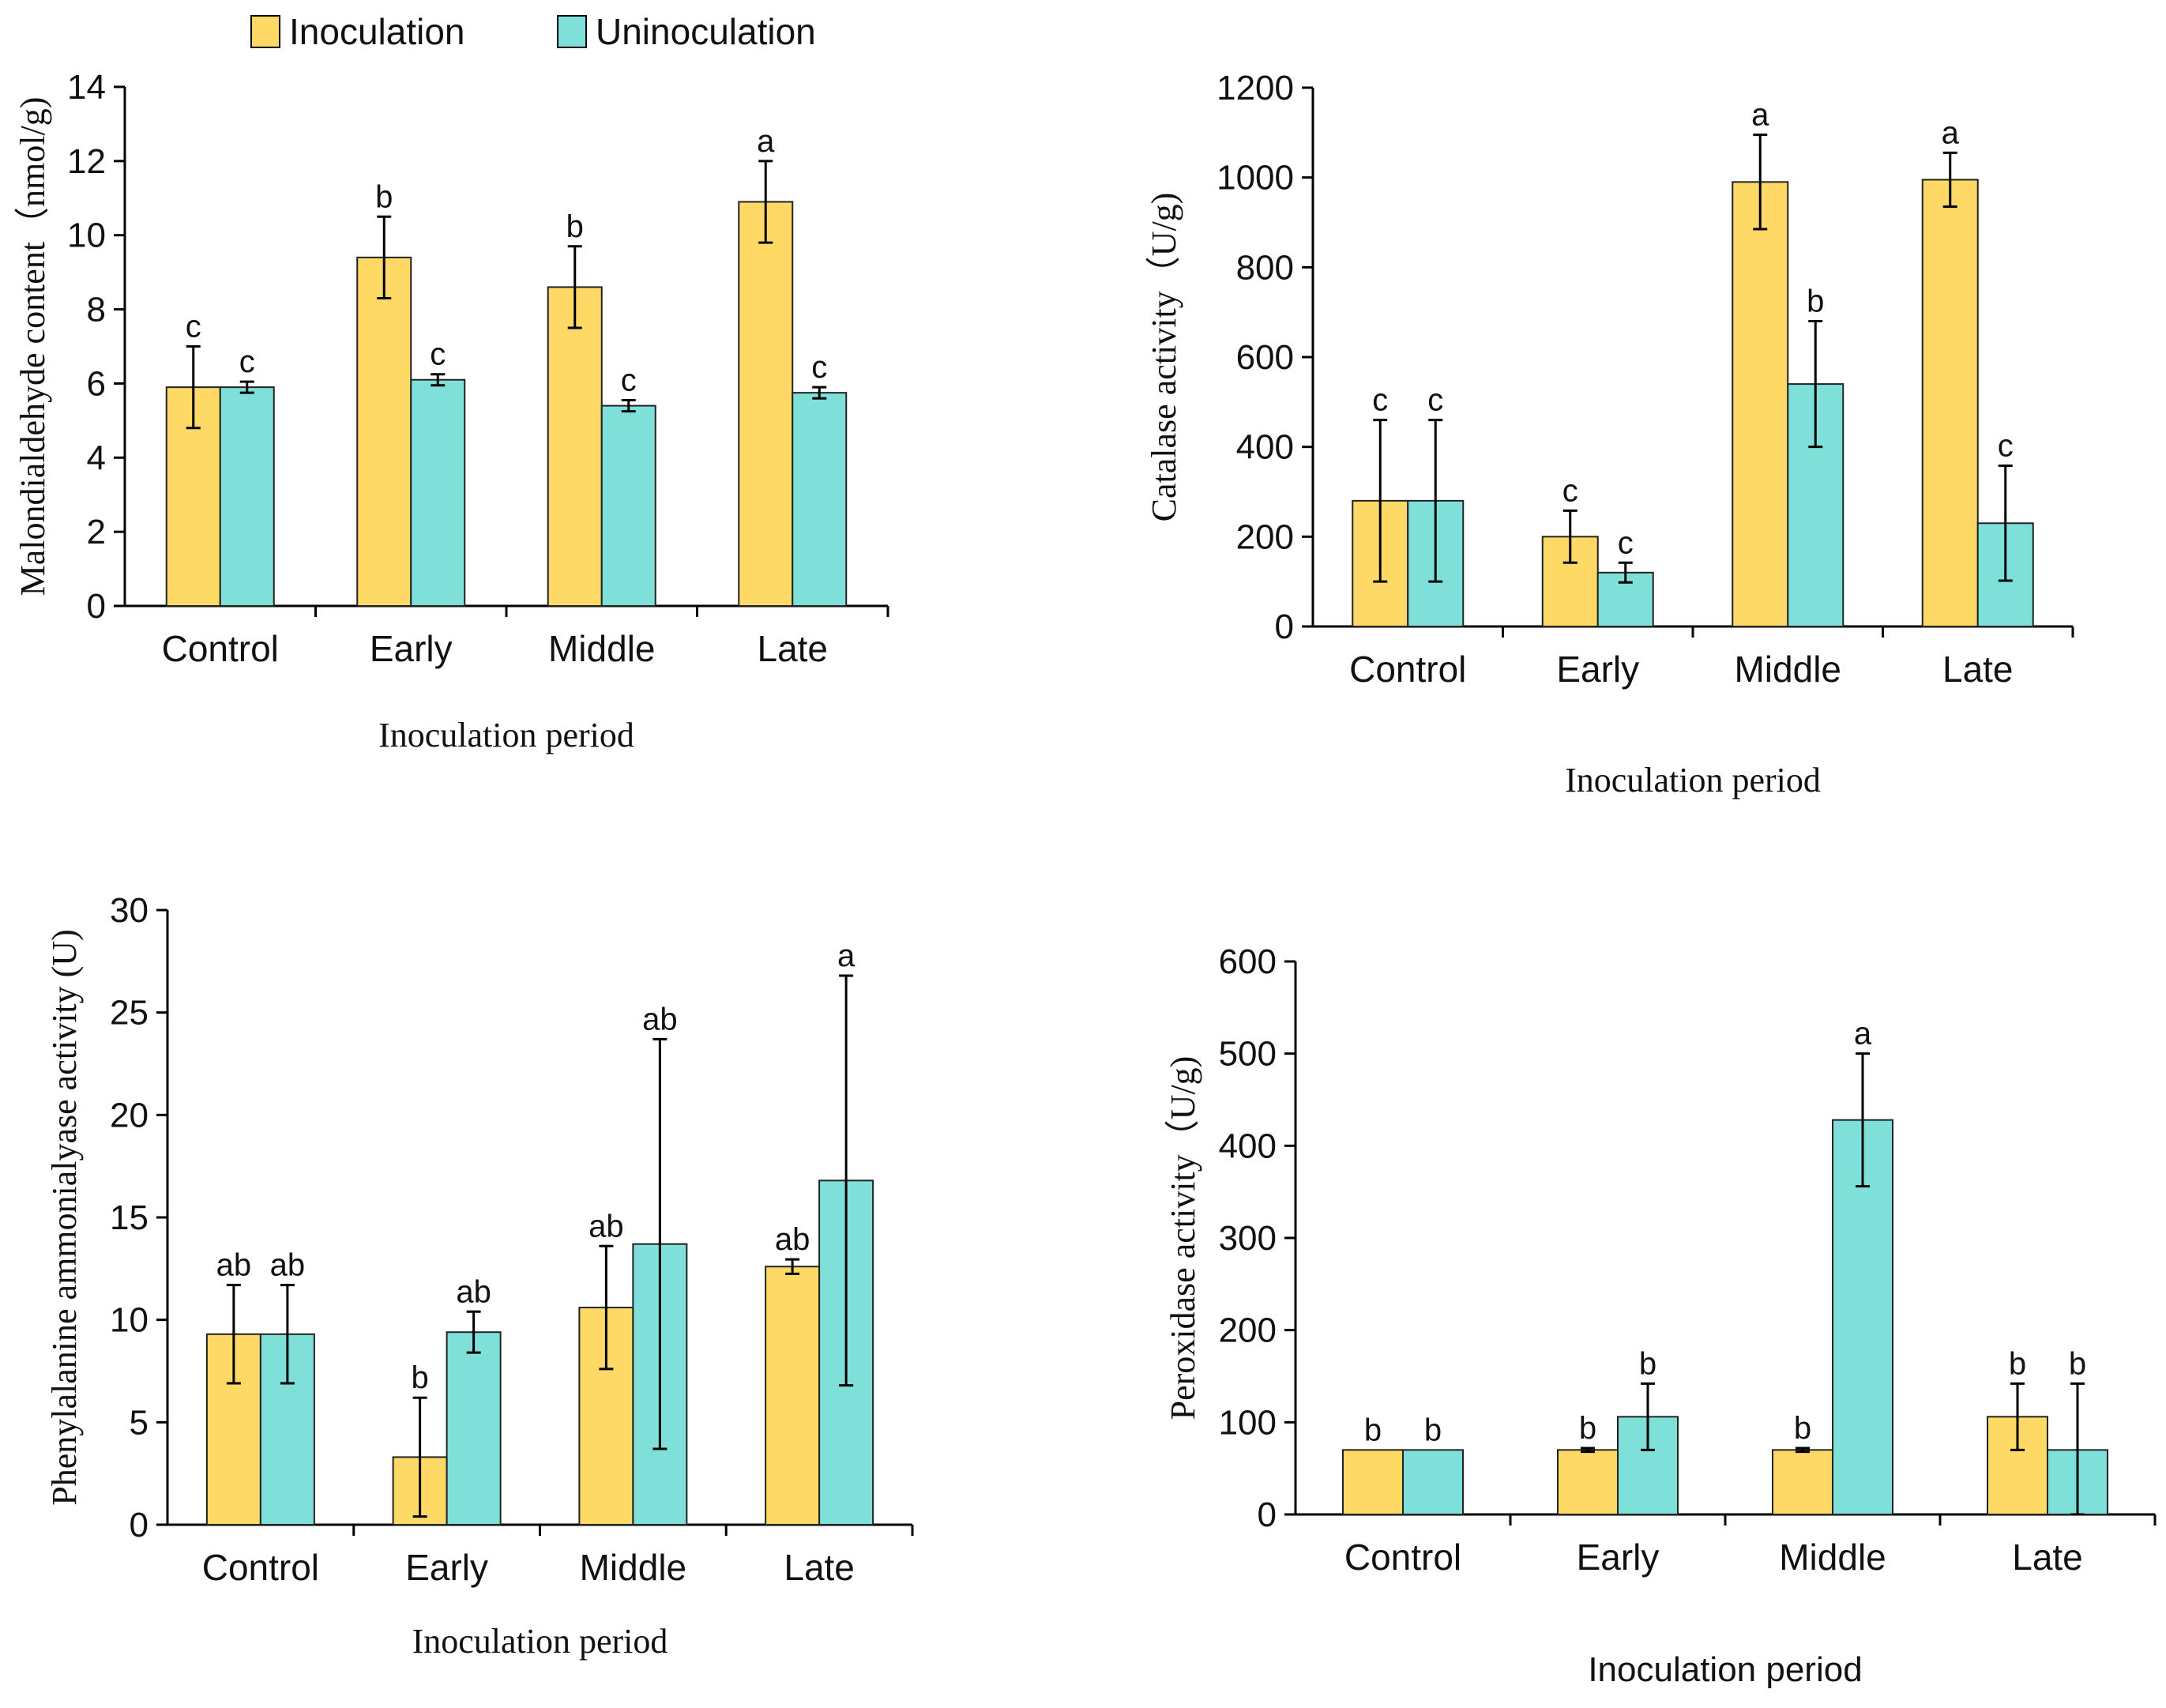  Describe the element at coordinates (1248, 1422) in the screenshot. I see `y-tick-label: 100` at that location.